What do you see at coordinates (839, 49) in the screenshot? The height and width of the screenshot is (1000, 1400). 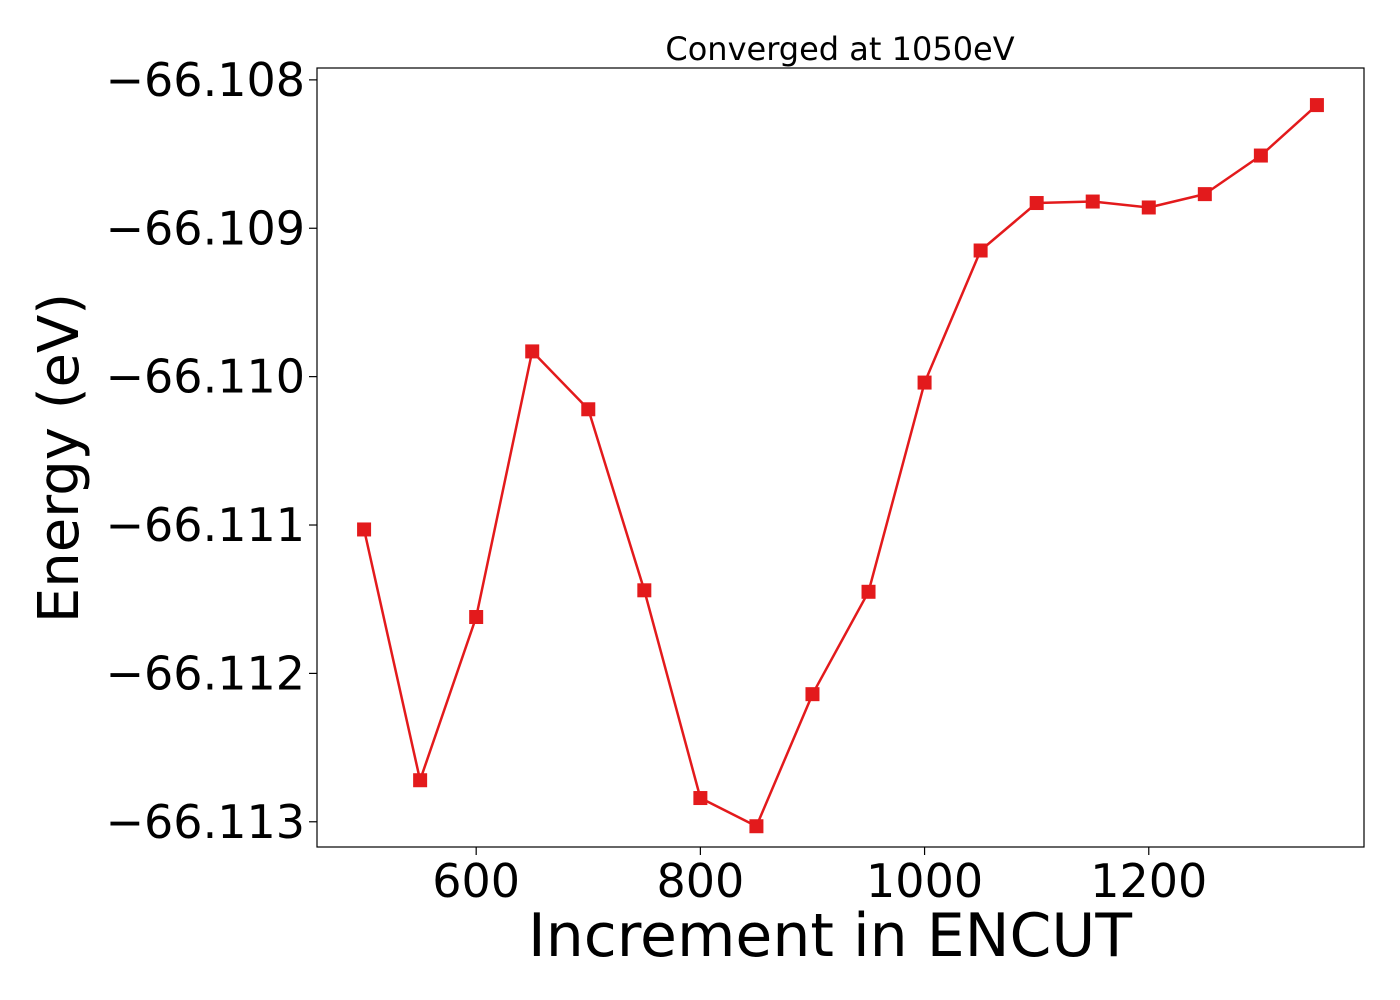 I see `chart-title: Converged at 1050eV` at bounding box center [839, 49].